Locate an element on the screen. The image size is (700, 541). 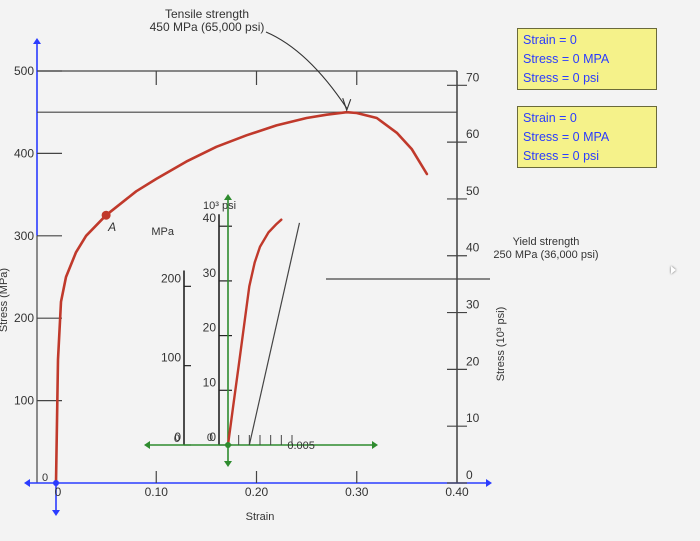
inset-mpa-tick-label: 200 is located at coordinates (171, 278).